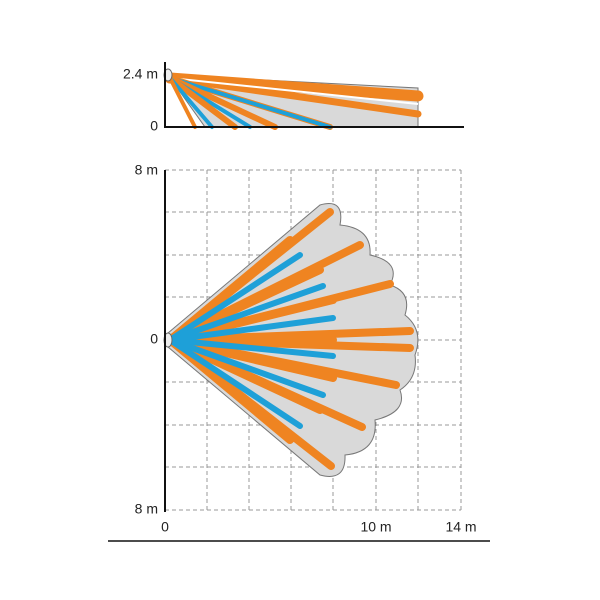 The height and width of the screenshot is (600, 600). What do you see at coordinates (294, 101) in the screenshot?
I see `side-beams` at bounding box center [294, 101].